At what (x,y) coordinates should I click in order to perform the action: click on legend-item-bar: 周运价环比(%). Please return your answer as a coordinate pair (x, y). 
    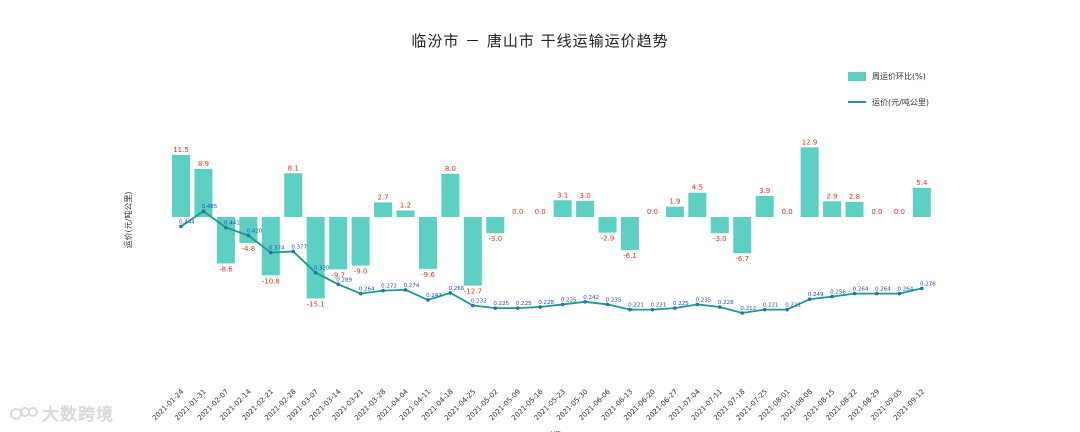
    Looking at the image, I should click on (888, 76).